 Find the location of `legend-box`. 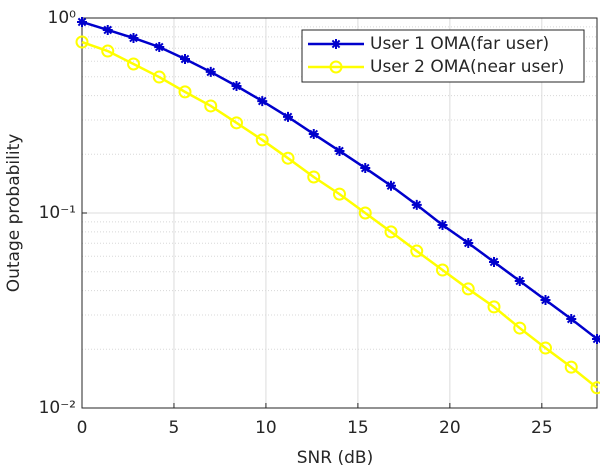

legend-box is located at coordinates (443, 56).